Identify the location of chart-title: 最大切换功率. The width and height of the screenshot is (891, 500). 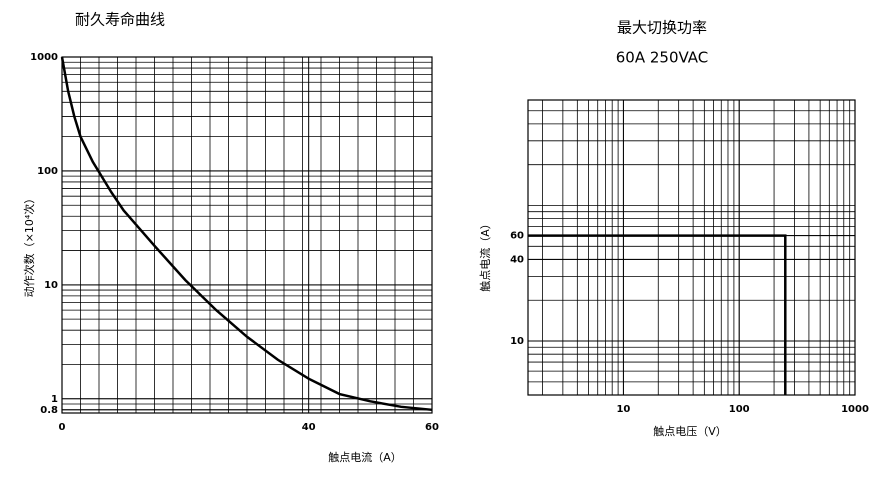
(662, 28).